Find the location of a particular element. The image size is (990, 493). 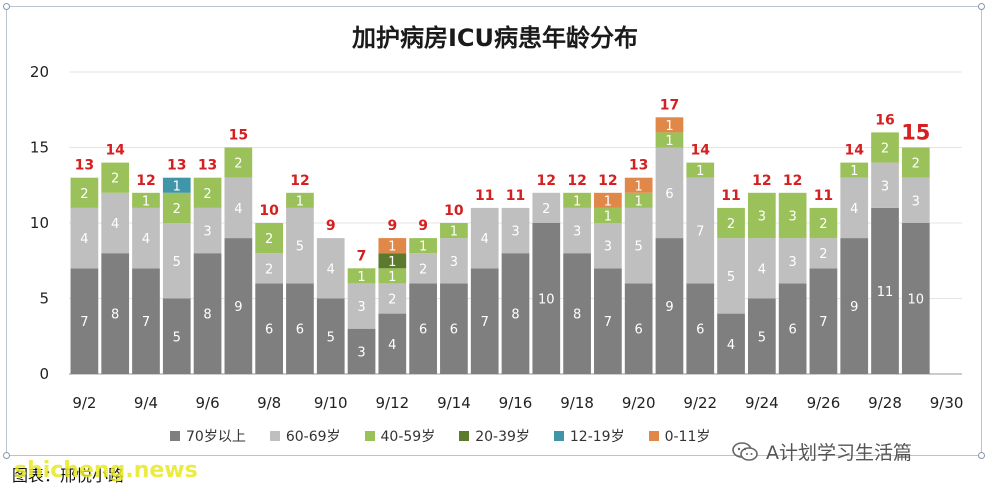

watermark-shicheng: shicheng.news is located at coordinates (106, 470).